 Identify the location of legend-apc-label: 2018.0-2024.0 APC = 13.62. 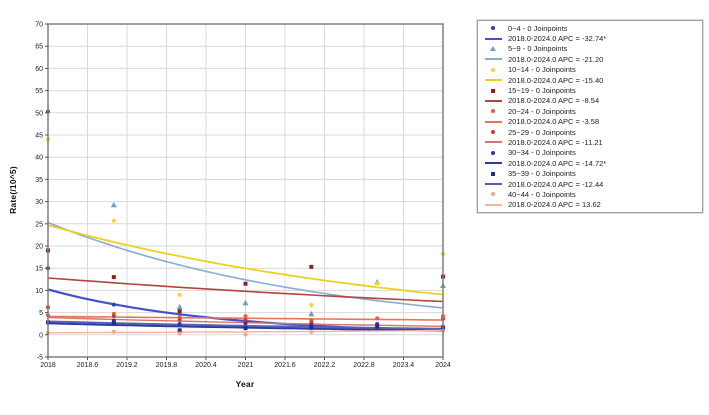
(554, 205).